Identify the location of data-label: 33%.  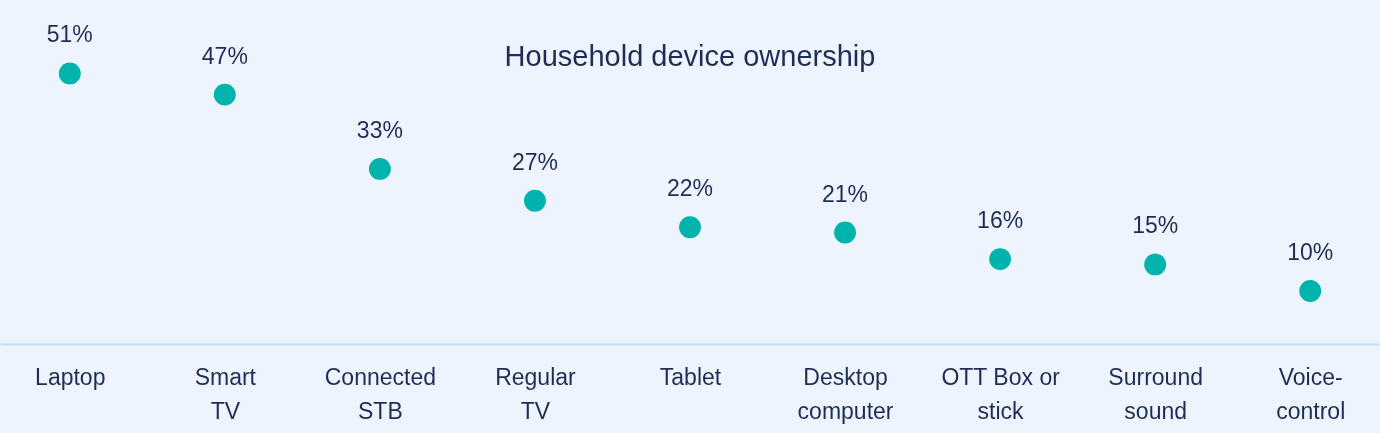
(379, 129).